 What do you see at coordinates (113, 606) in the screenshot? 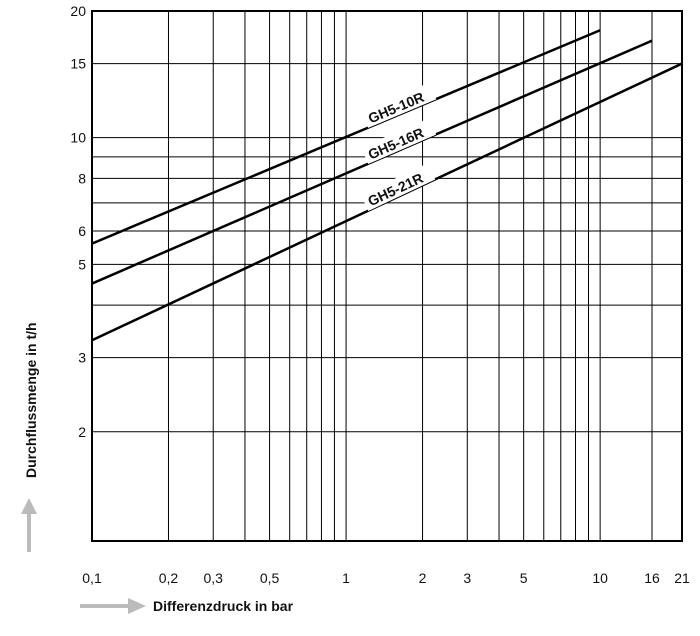
I see `x-axis-arrow-icon` at bounding box center [113, 606].